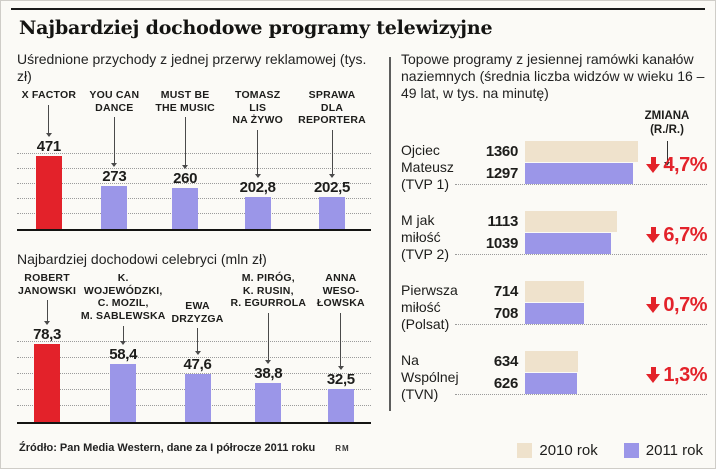 This screenshot has width=716, height=469. I want to click on program-label-line: Wspólnej, so click(430, 377).